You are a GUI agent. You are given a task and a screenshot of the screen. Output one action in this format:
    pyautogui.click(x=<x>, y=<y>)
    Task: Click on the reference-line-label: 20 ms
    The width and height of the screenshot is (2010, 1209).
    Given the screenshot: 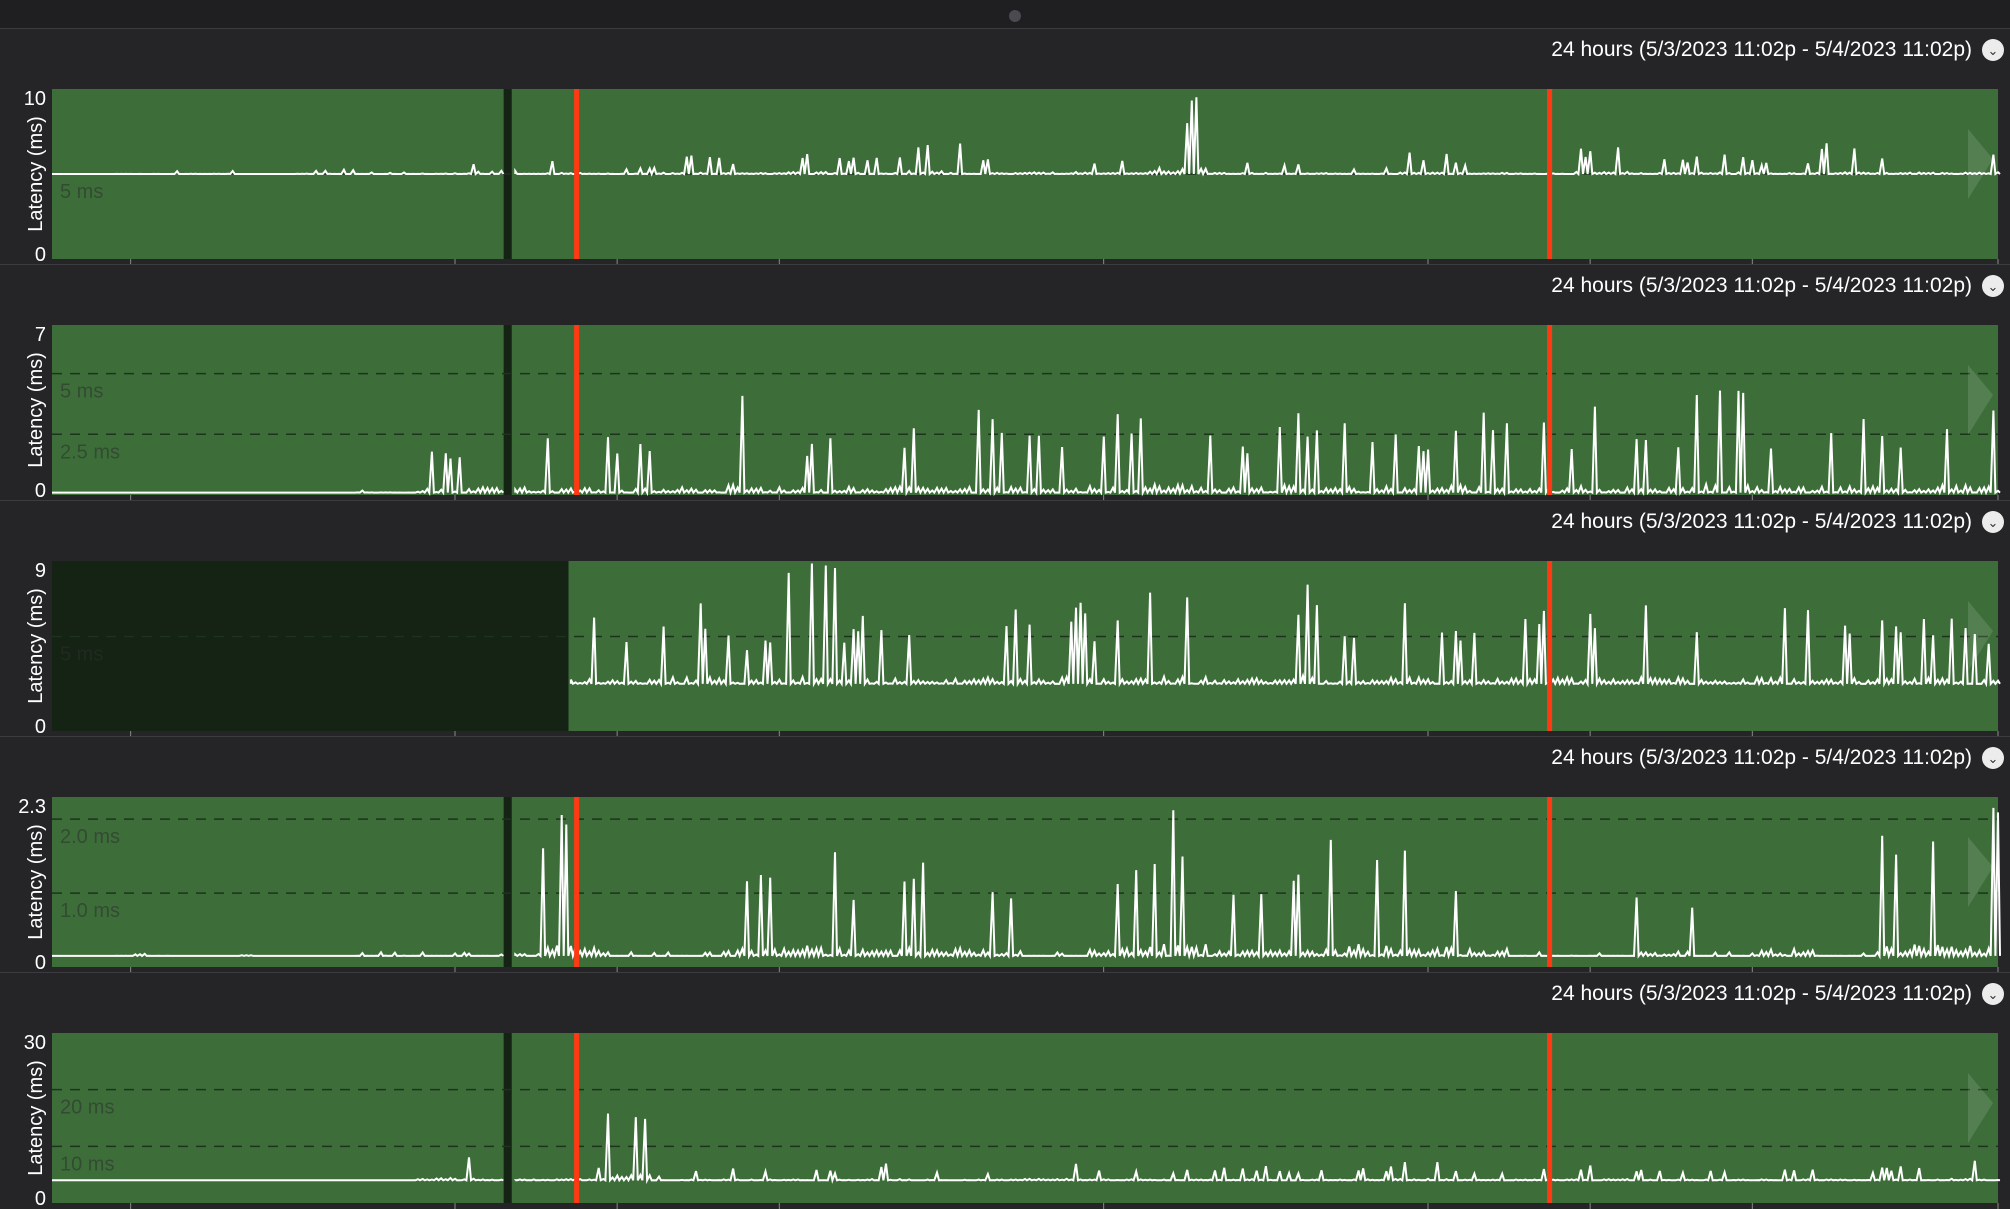 What is the action you would take?
    pyautogui.click(x=87, y=1108)
    